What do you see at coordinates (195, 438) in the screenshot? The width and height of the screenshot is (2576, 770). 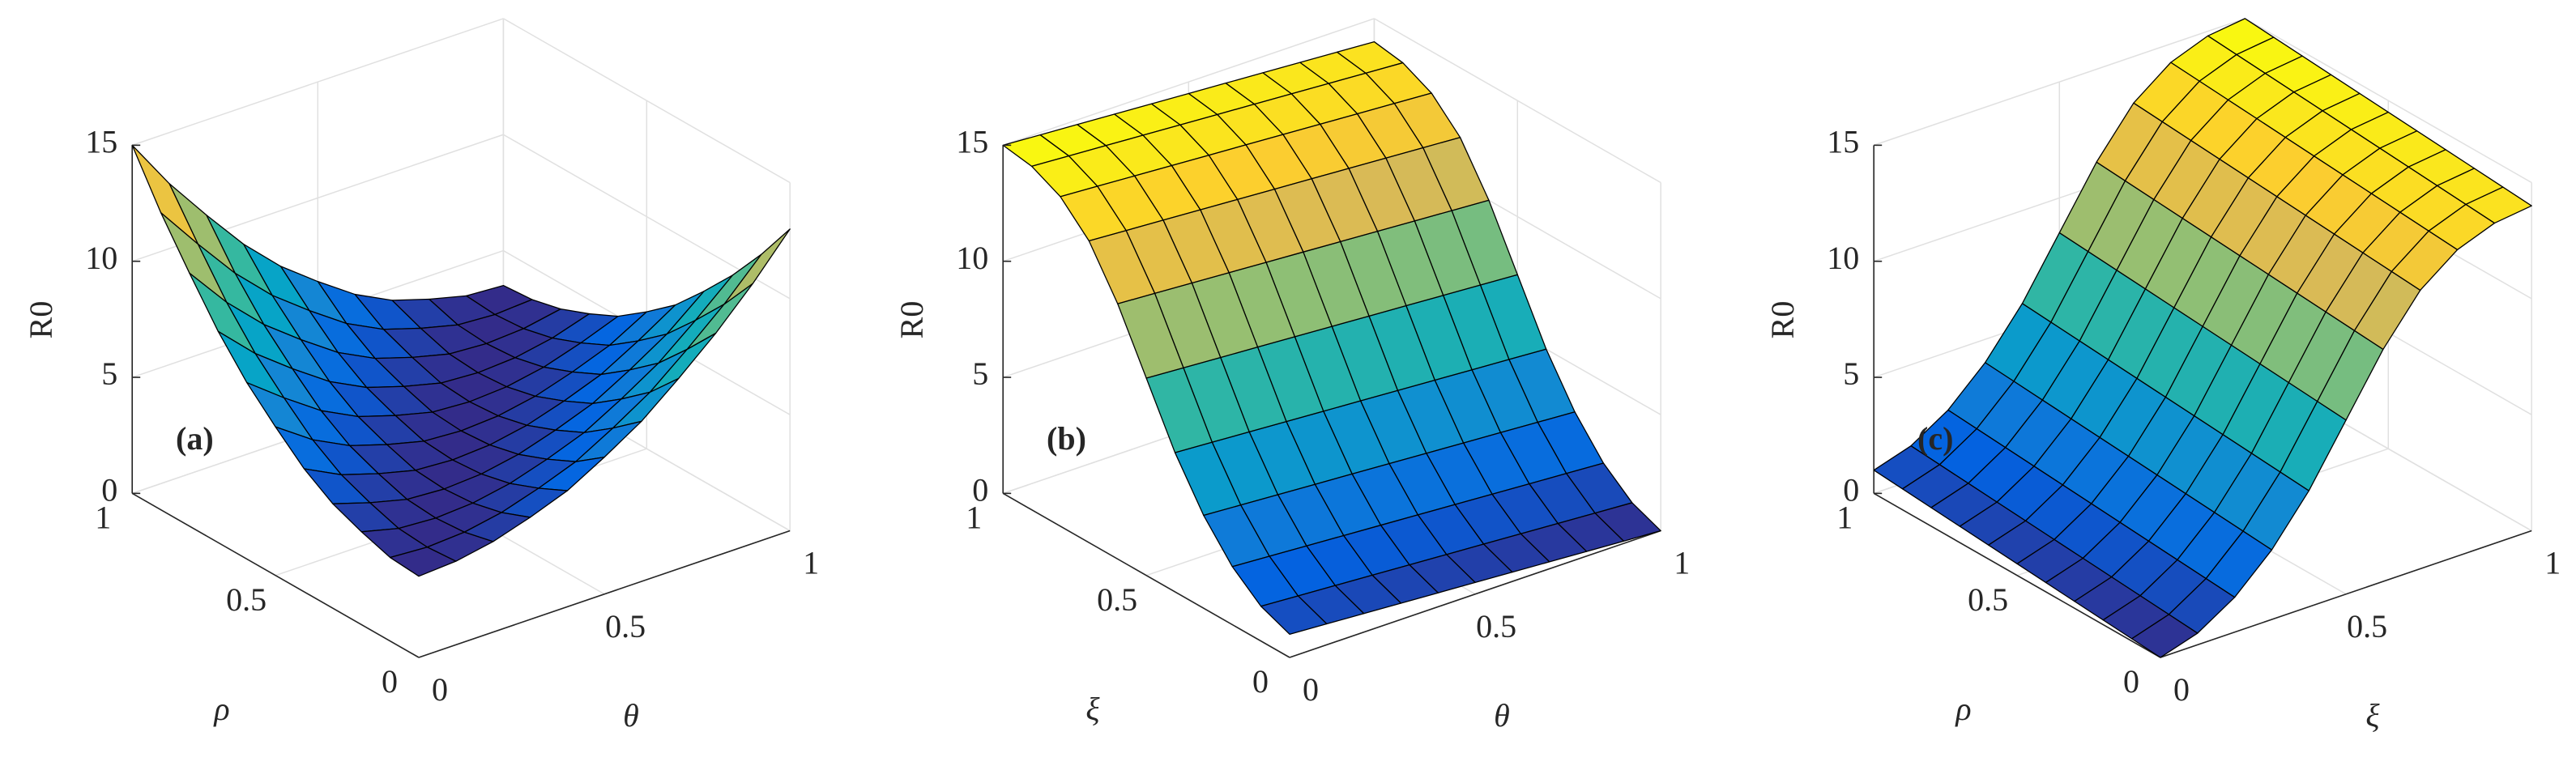 I see `panel-label: (a)` at bounding box center [195, 438].